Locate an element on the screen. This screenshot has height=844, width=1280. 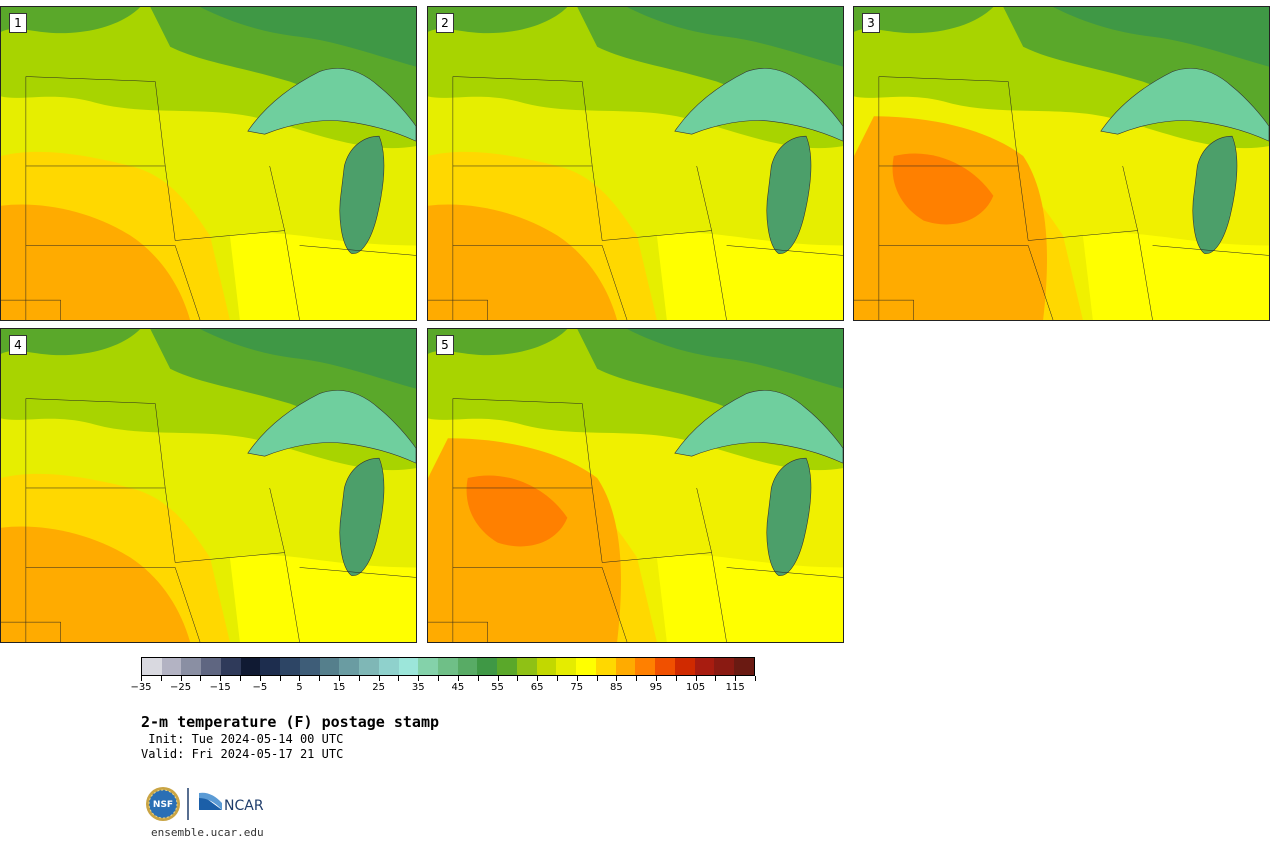
colorbar-ticks: −35 −25 −15 −5 5 15 25 35 45 55 65 75 85 95 105 115 is located at coordinates (443, 688).